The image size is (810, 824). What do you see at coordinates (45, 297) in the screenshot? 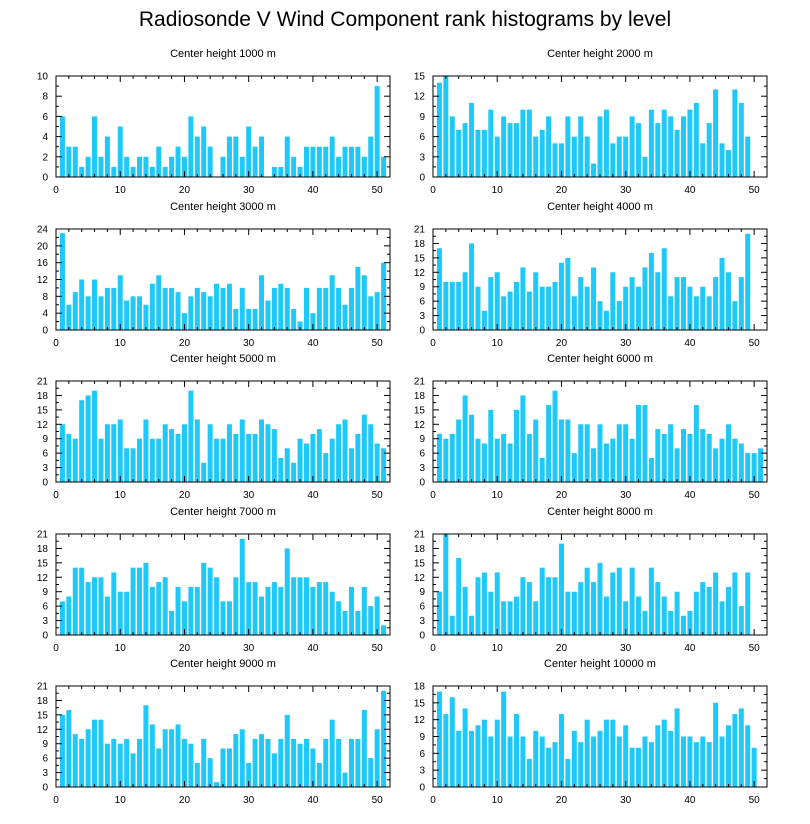
I see `y-tick-label: 8` at bounding box center [45, 297].